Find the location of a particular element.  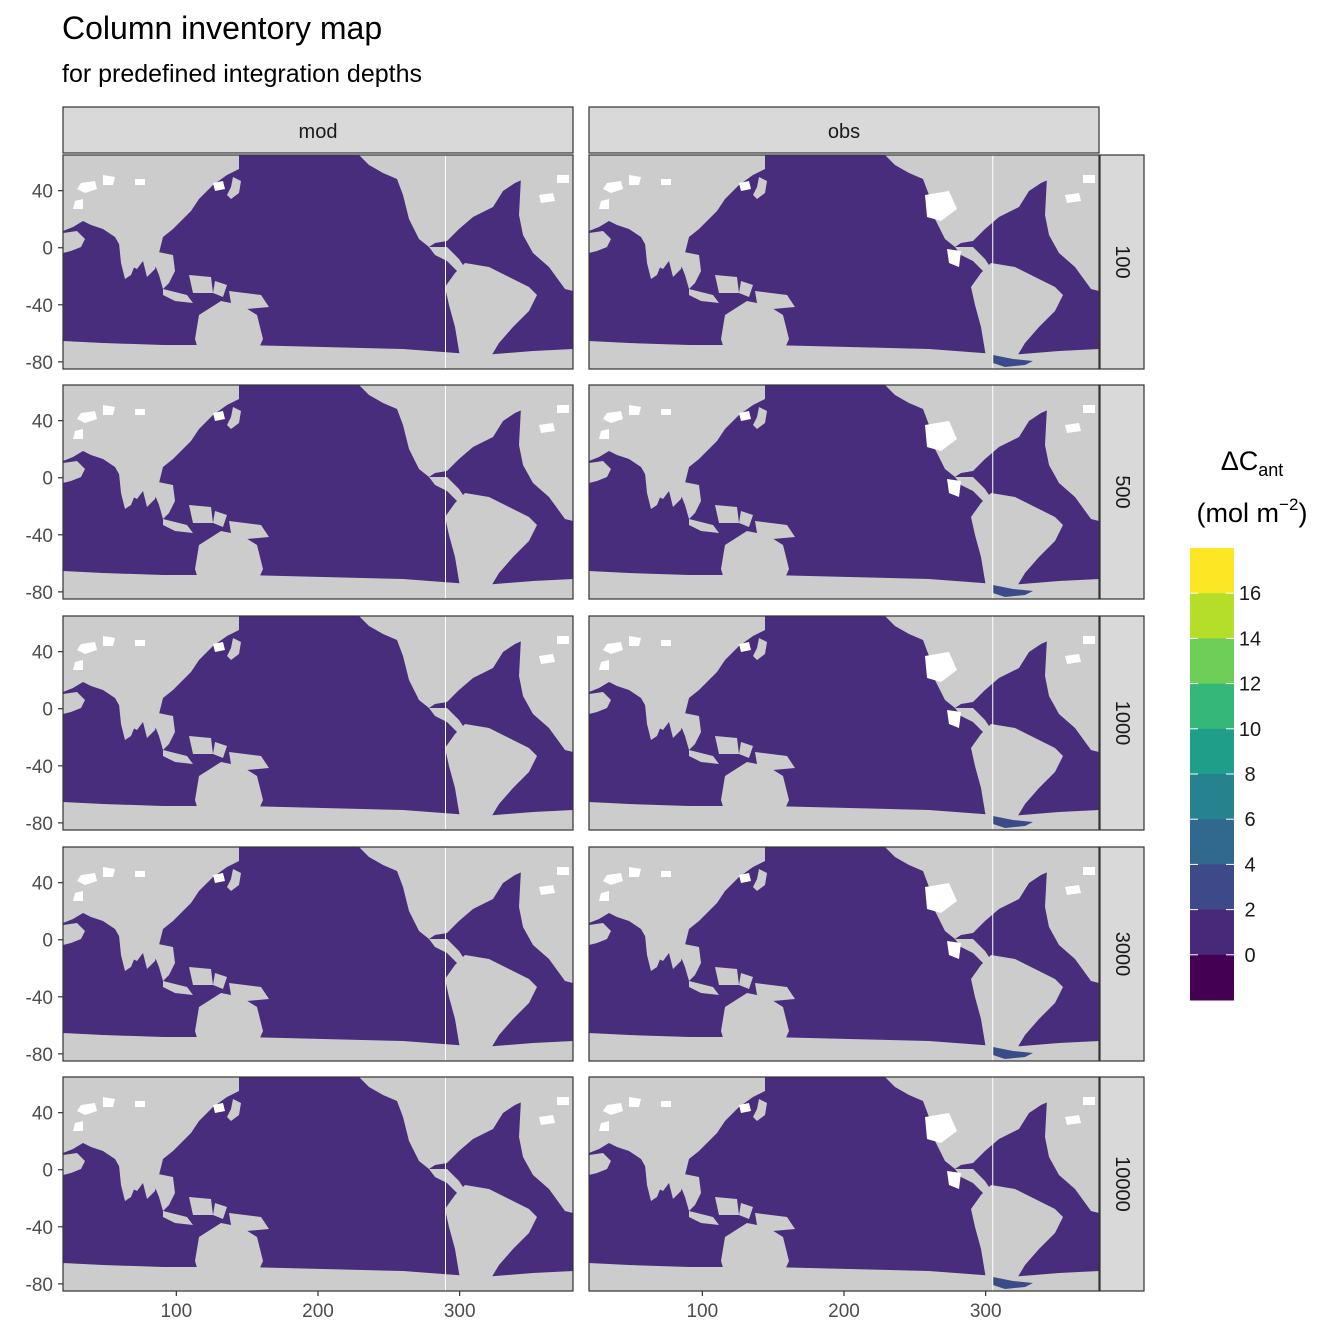

legend-label: 4 is located at coordinates (1249, 865).